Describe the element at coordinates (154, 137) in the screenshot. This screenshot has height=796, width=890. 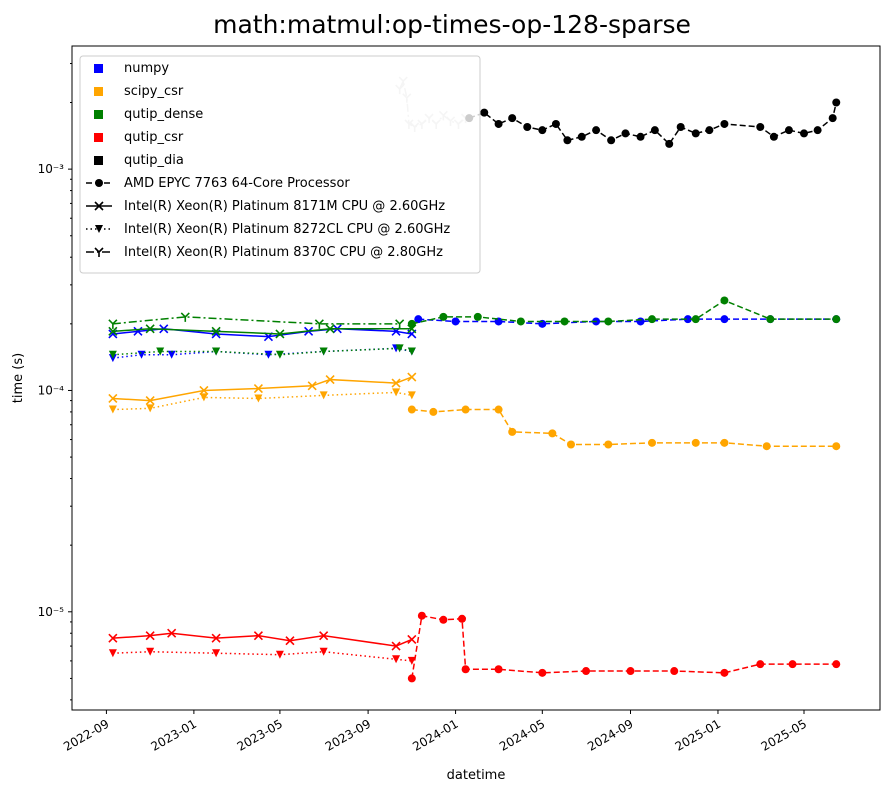
I see `legend-label-qutip_csr: qutip_csr` at that location.